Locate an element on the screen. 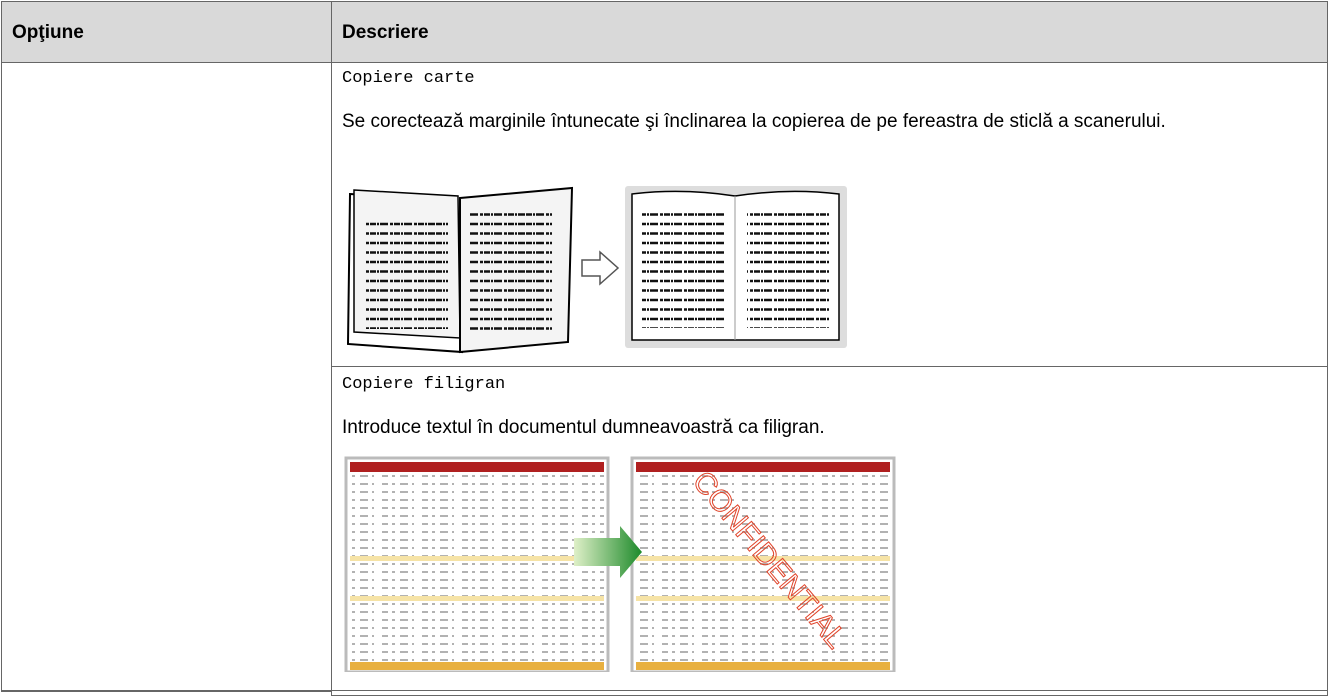 This screenshot has width=1329, height=696. header-text: Descriere is located at coordinates (385, 32).